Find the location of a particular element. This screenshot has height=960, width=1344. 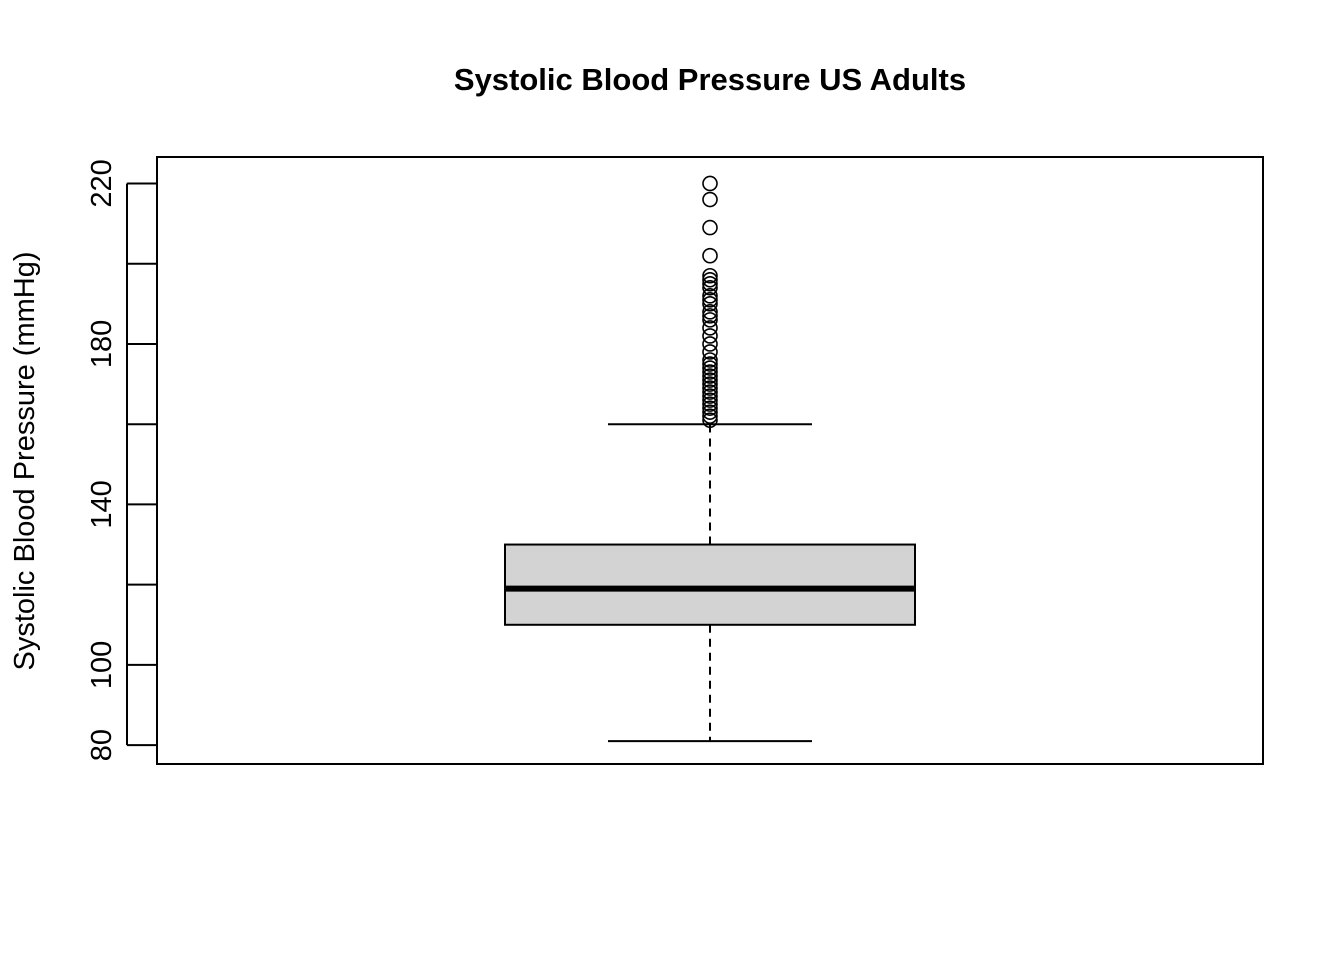

y-axis-label: Systolic Blood Pressure (mmHg) is located at coordinates (25, 461).